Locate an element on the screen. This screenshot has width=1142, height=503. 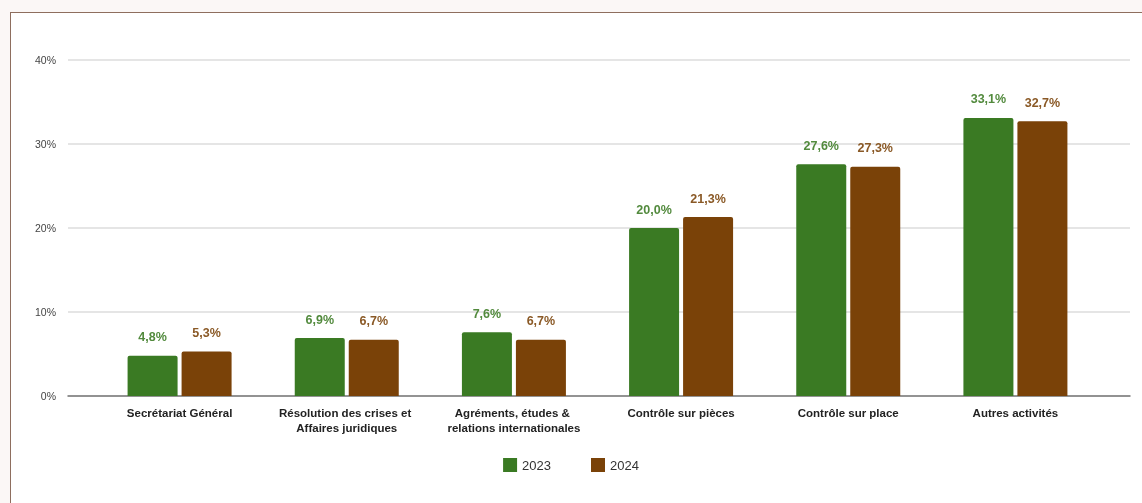
x-tick-label: Autres activités is located at coordinates (1015, 412).